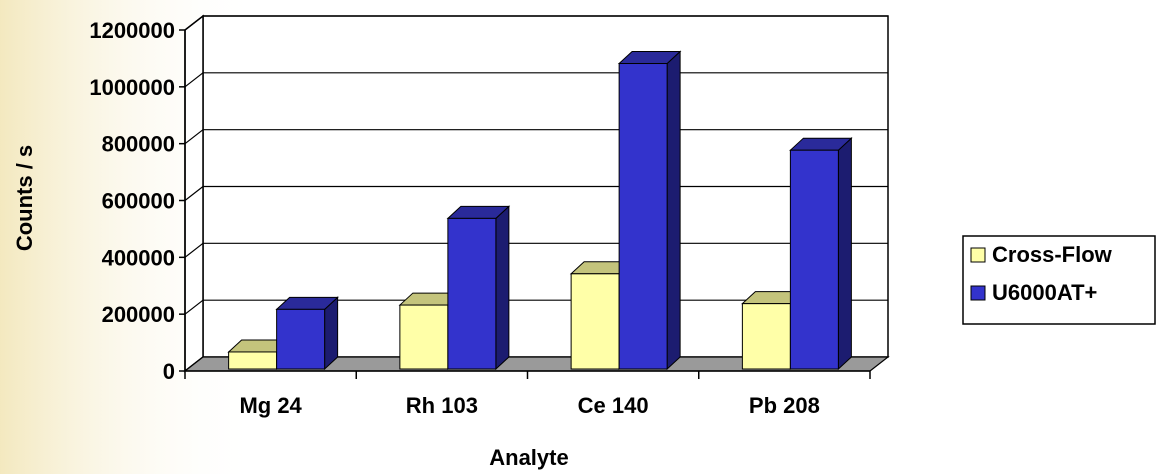 The image size is (1159, 474). I want to click on x-tick-label: Pb 208, so click(784, 405).